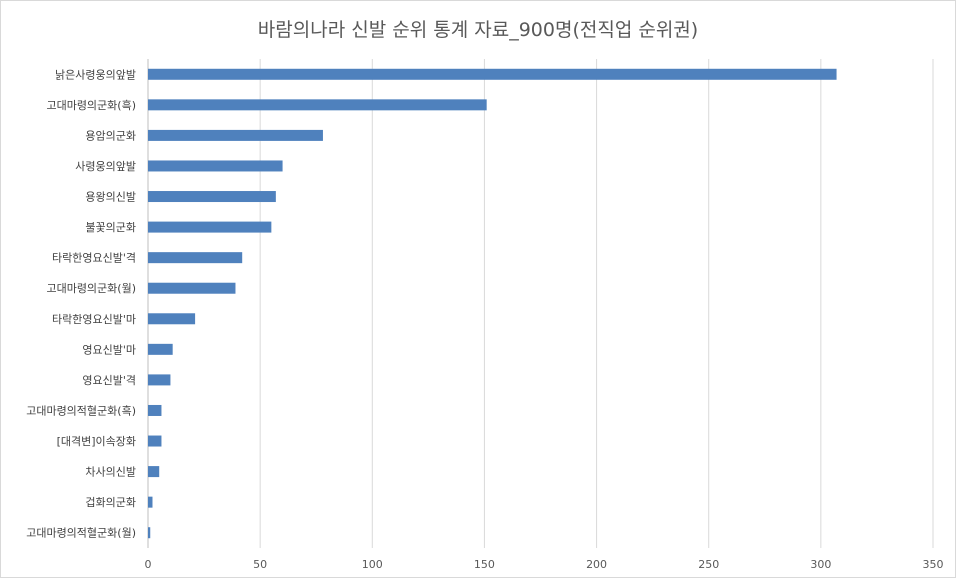 The image size is (956, 578). Describe the element at coordinates (110, 502) in the screenshot. I see `category-label: 겁화의군화` at that location.